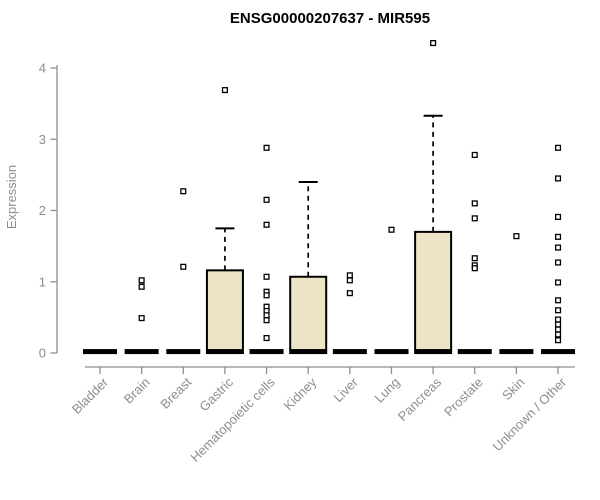 The height and width of the screenshot is (500, 600). What do you see at coordinates (330, 18) in the screenshot?
I see `chart-title: ENSG00000207637 - MIR595` at bounding box center [330, 18].